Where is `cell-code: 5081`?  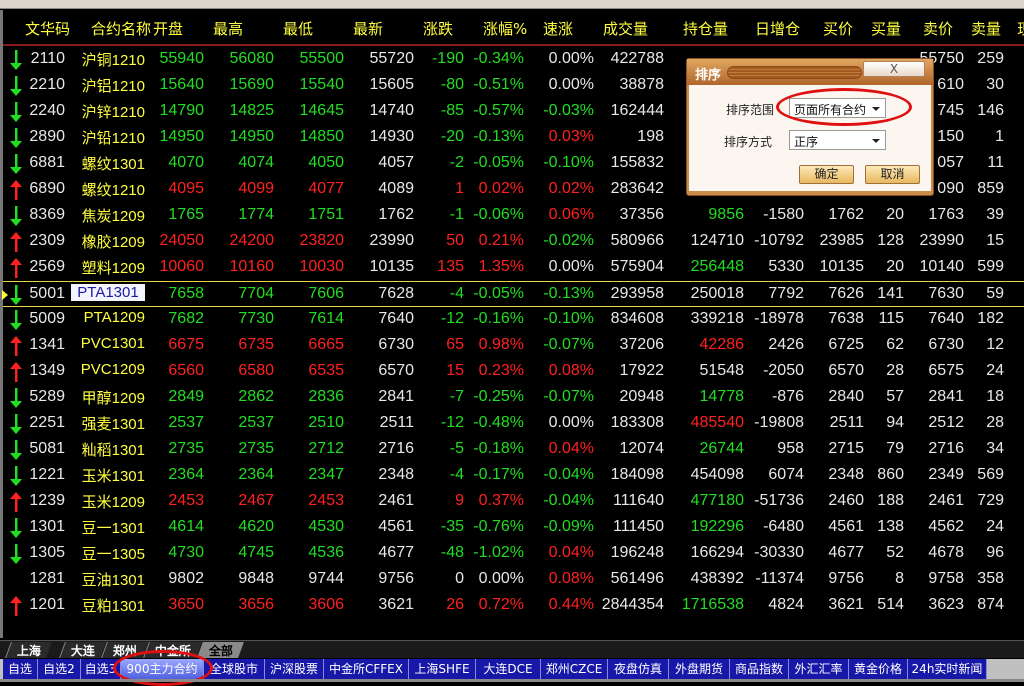
cell-code: 5081 is located at coordinates (47, 448).